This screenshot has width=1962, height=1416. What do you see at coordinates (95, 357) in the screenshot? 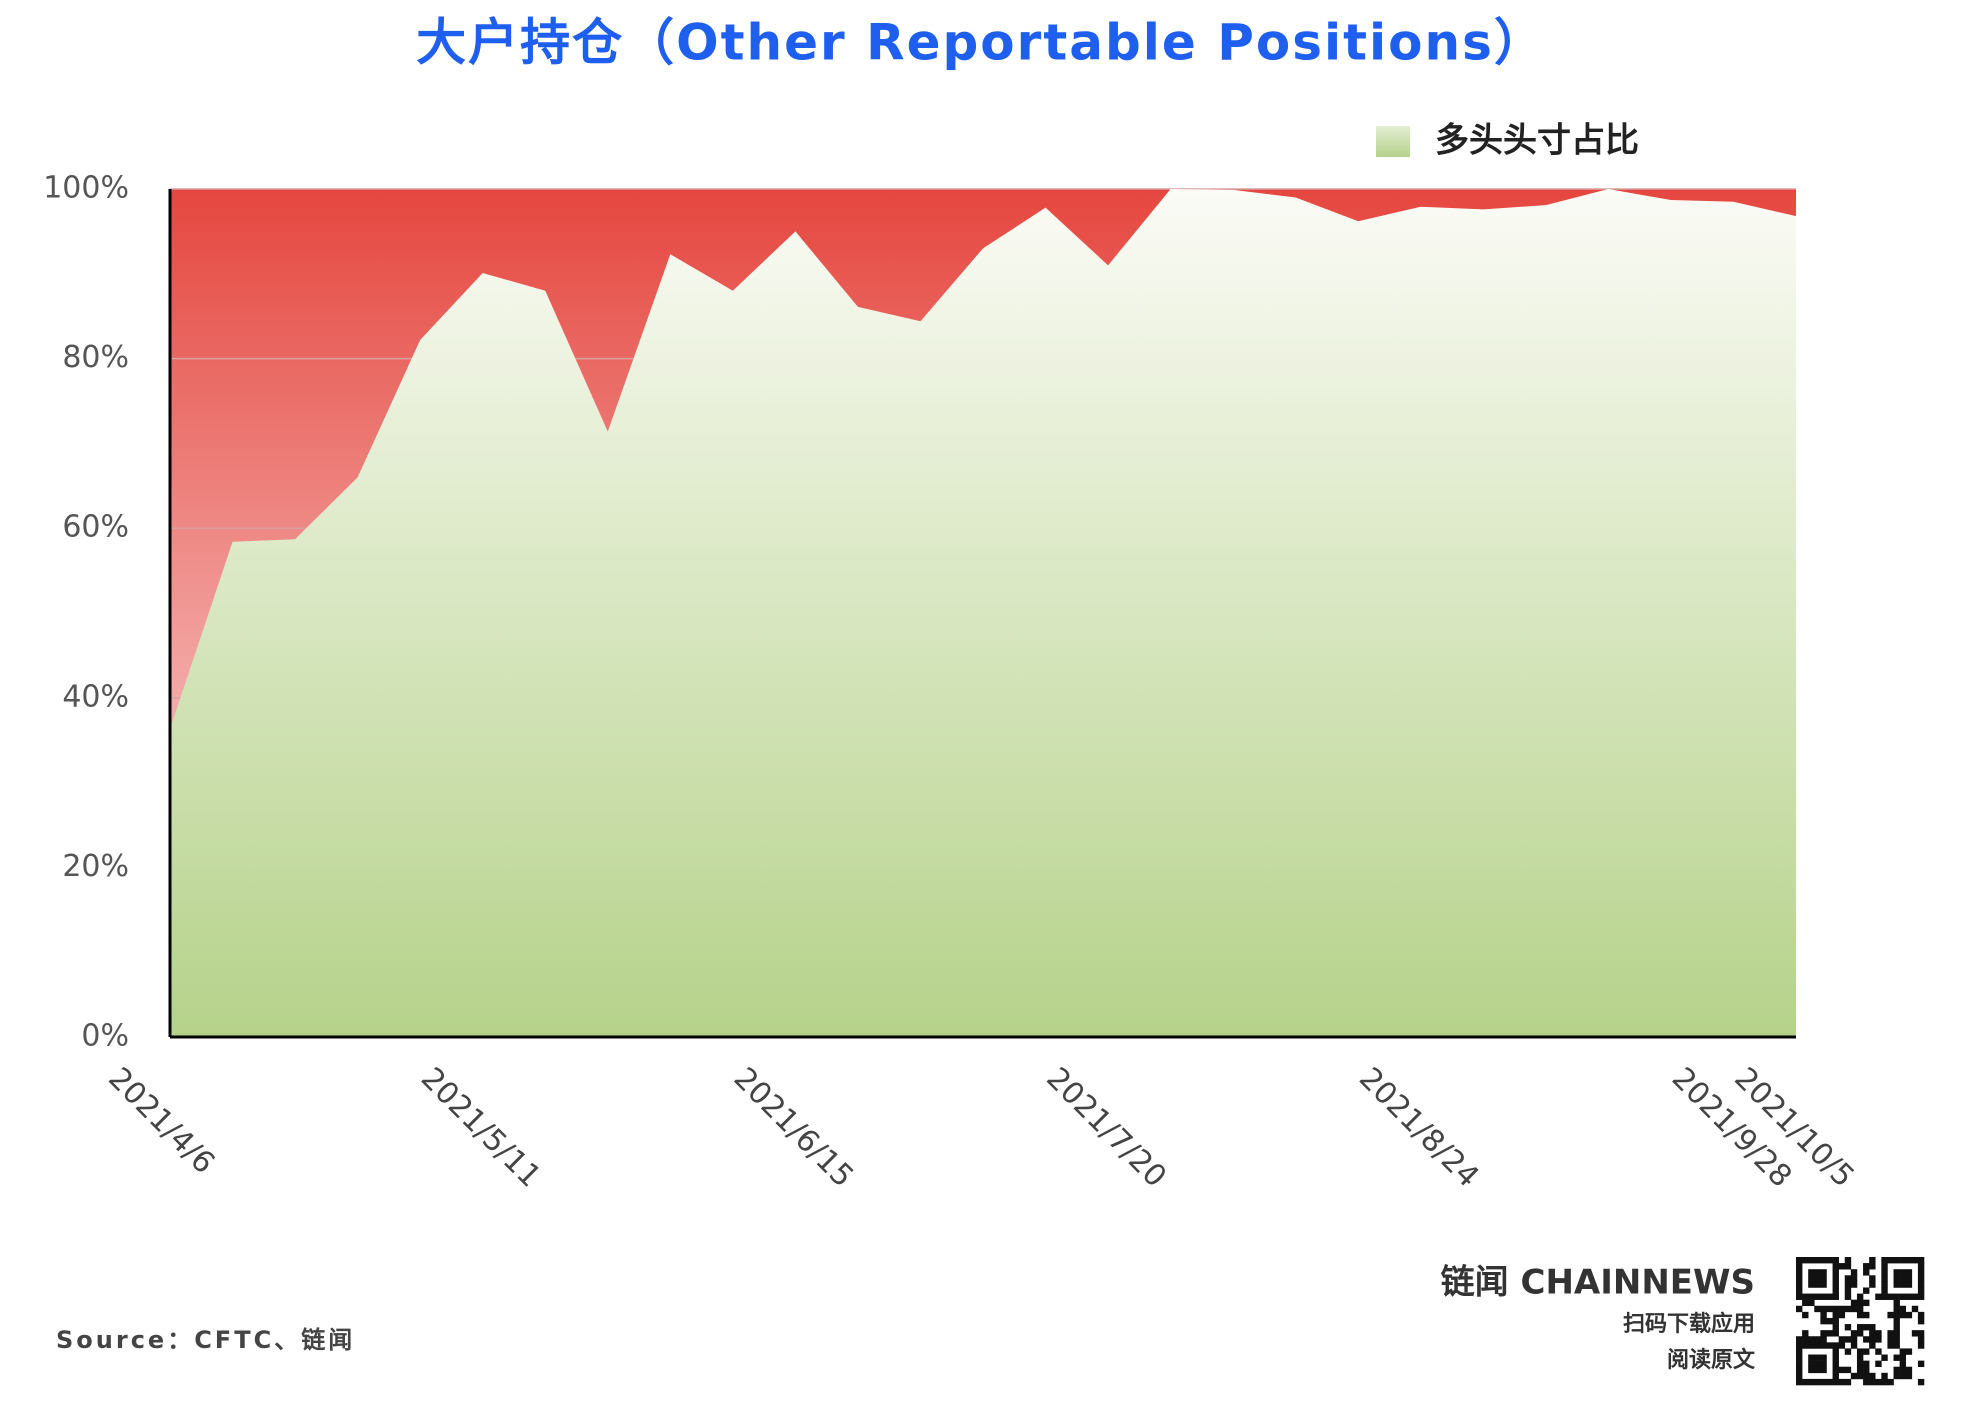
I see `y-tick-label: 80%` at bounding box center [95, 357].